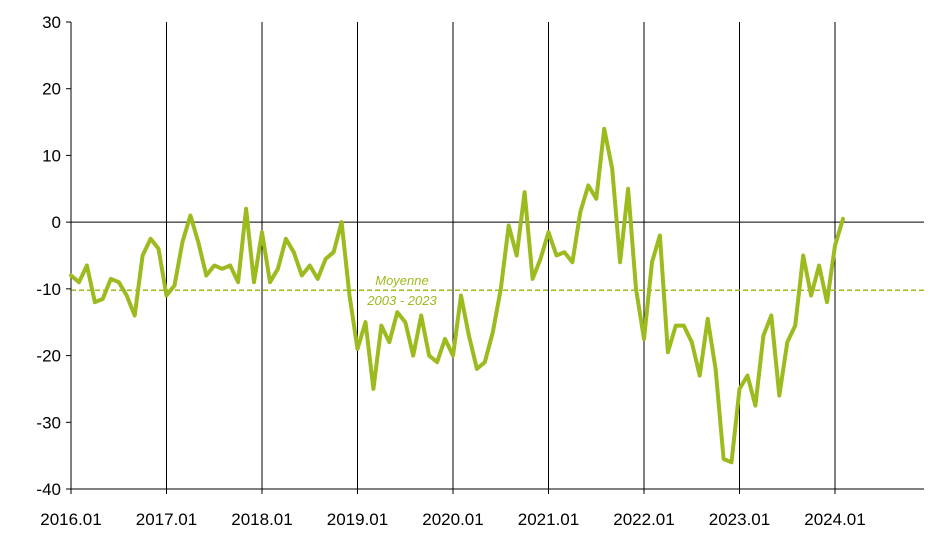 This screenshot has width=935, height=552. Describe the element at coordinates (401, 280) in the screenshot. I see `average-label-line1: Moyenne` at that location.